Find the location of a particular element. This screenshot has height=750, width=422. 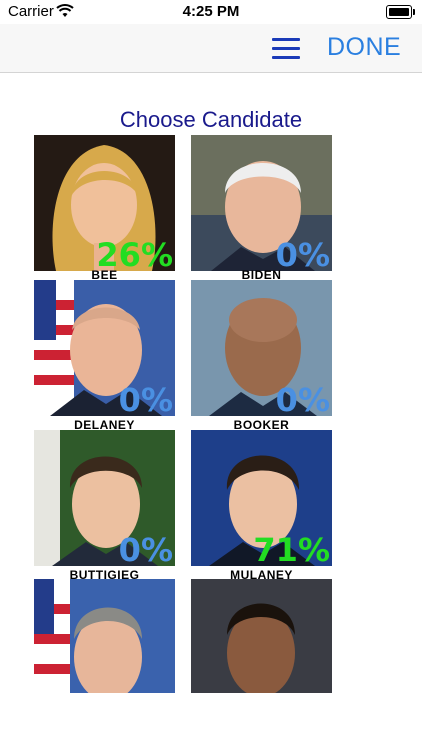

candidate-card-7: 3% is located at coordinates (104, 647).